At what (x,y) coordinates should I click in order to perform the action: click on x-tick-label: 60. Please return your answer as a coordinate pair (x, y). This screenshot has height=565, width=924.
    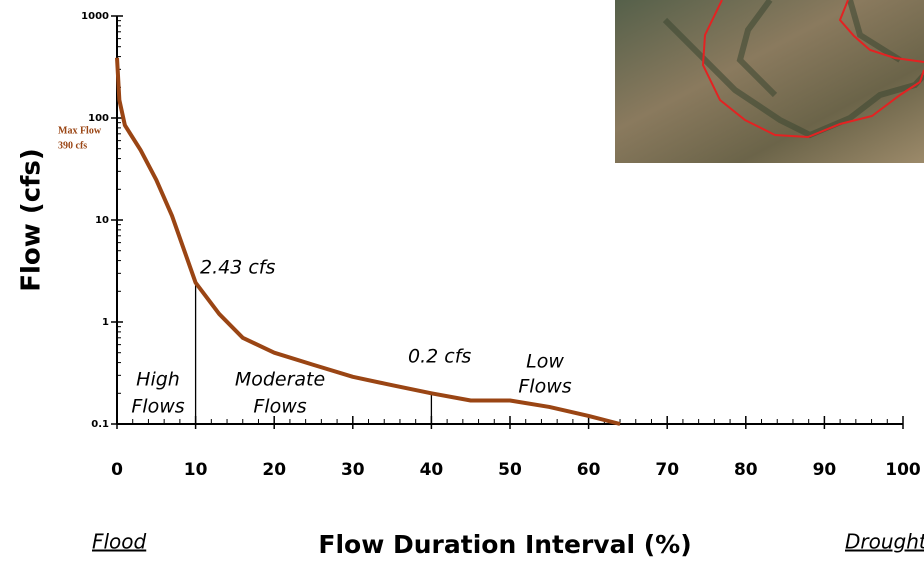
    Looking at the image, I should click on (589, 470).